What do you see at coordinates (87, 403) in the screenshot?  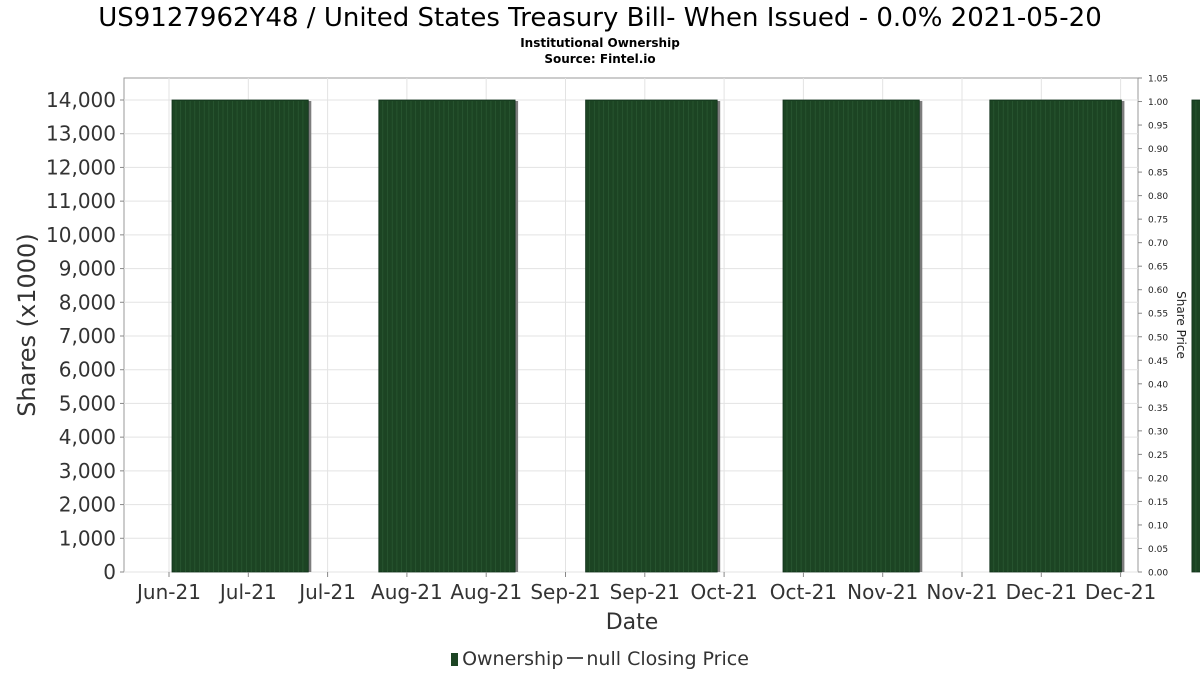 I see `y-tick-label: 5,000` at bounding box center [87, 403].